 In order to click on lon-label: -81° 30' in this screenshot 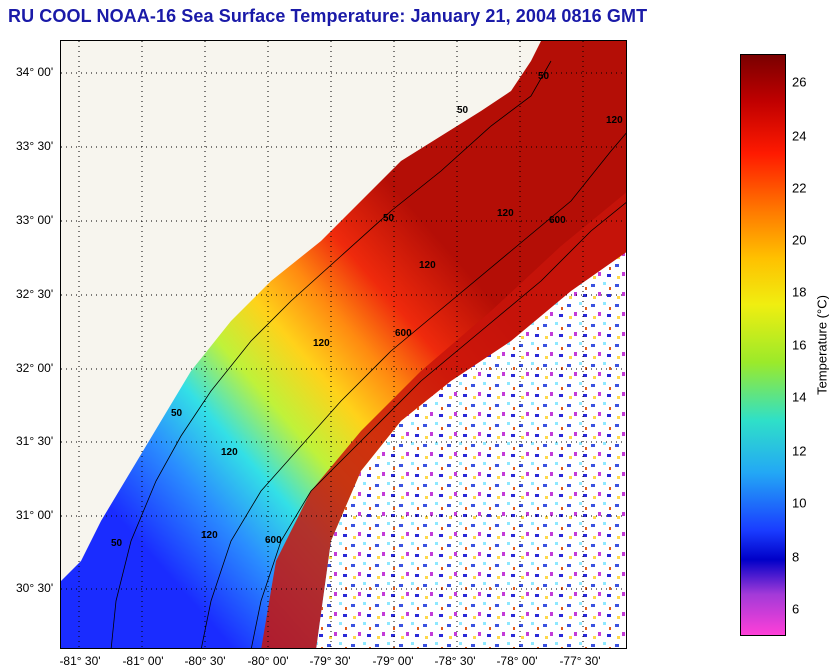, I will do `click(80, 661)`.